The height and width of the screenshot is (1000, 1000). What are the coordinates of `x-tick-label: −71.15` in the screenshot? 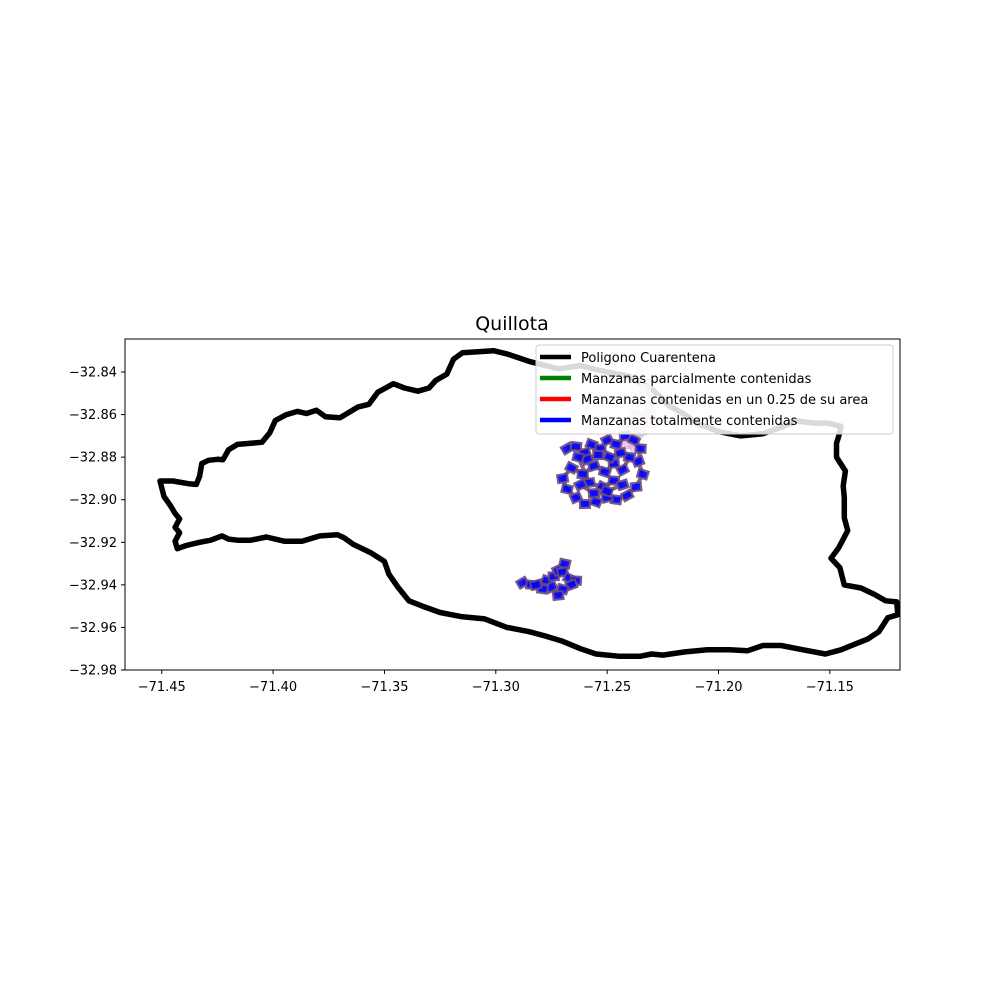 It's located at (830, 687).